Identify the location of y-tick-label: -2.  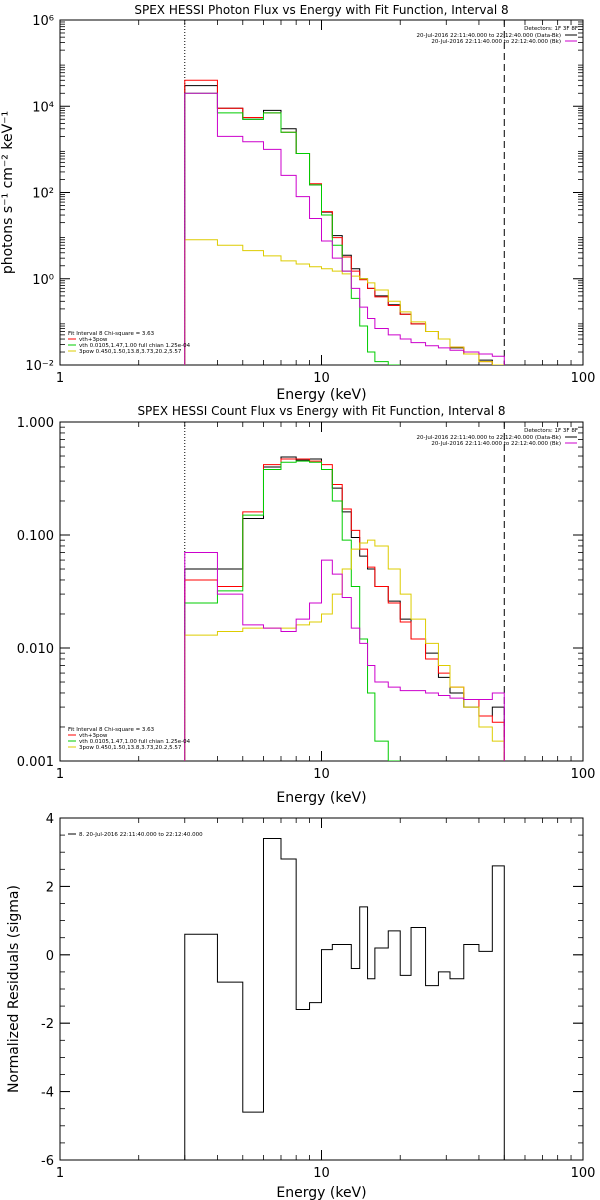
(47, 1024).